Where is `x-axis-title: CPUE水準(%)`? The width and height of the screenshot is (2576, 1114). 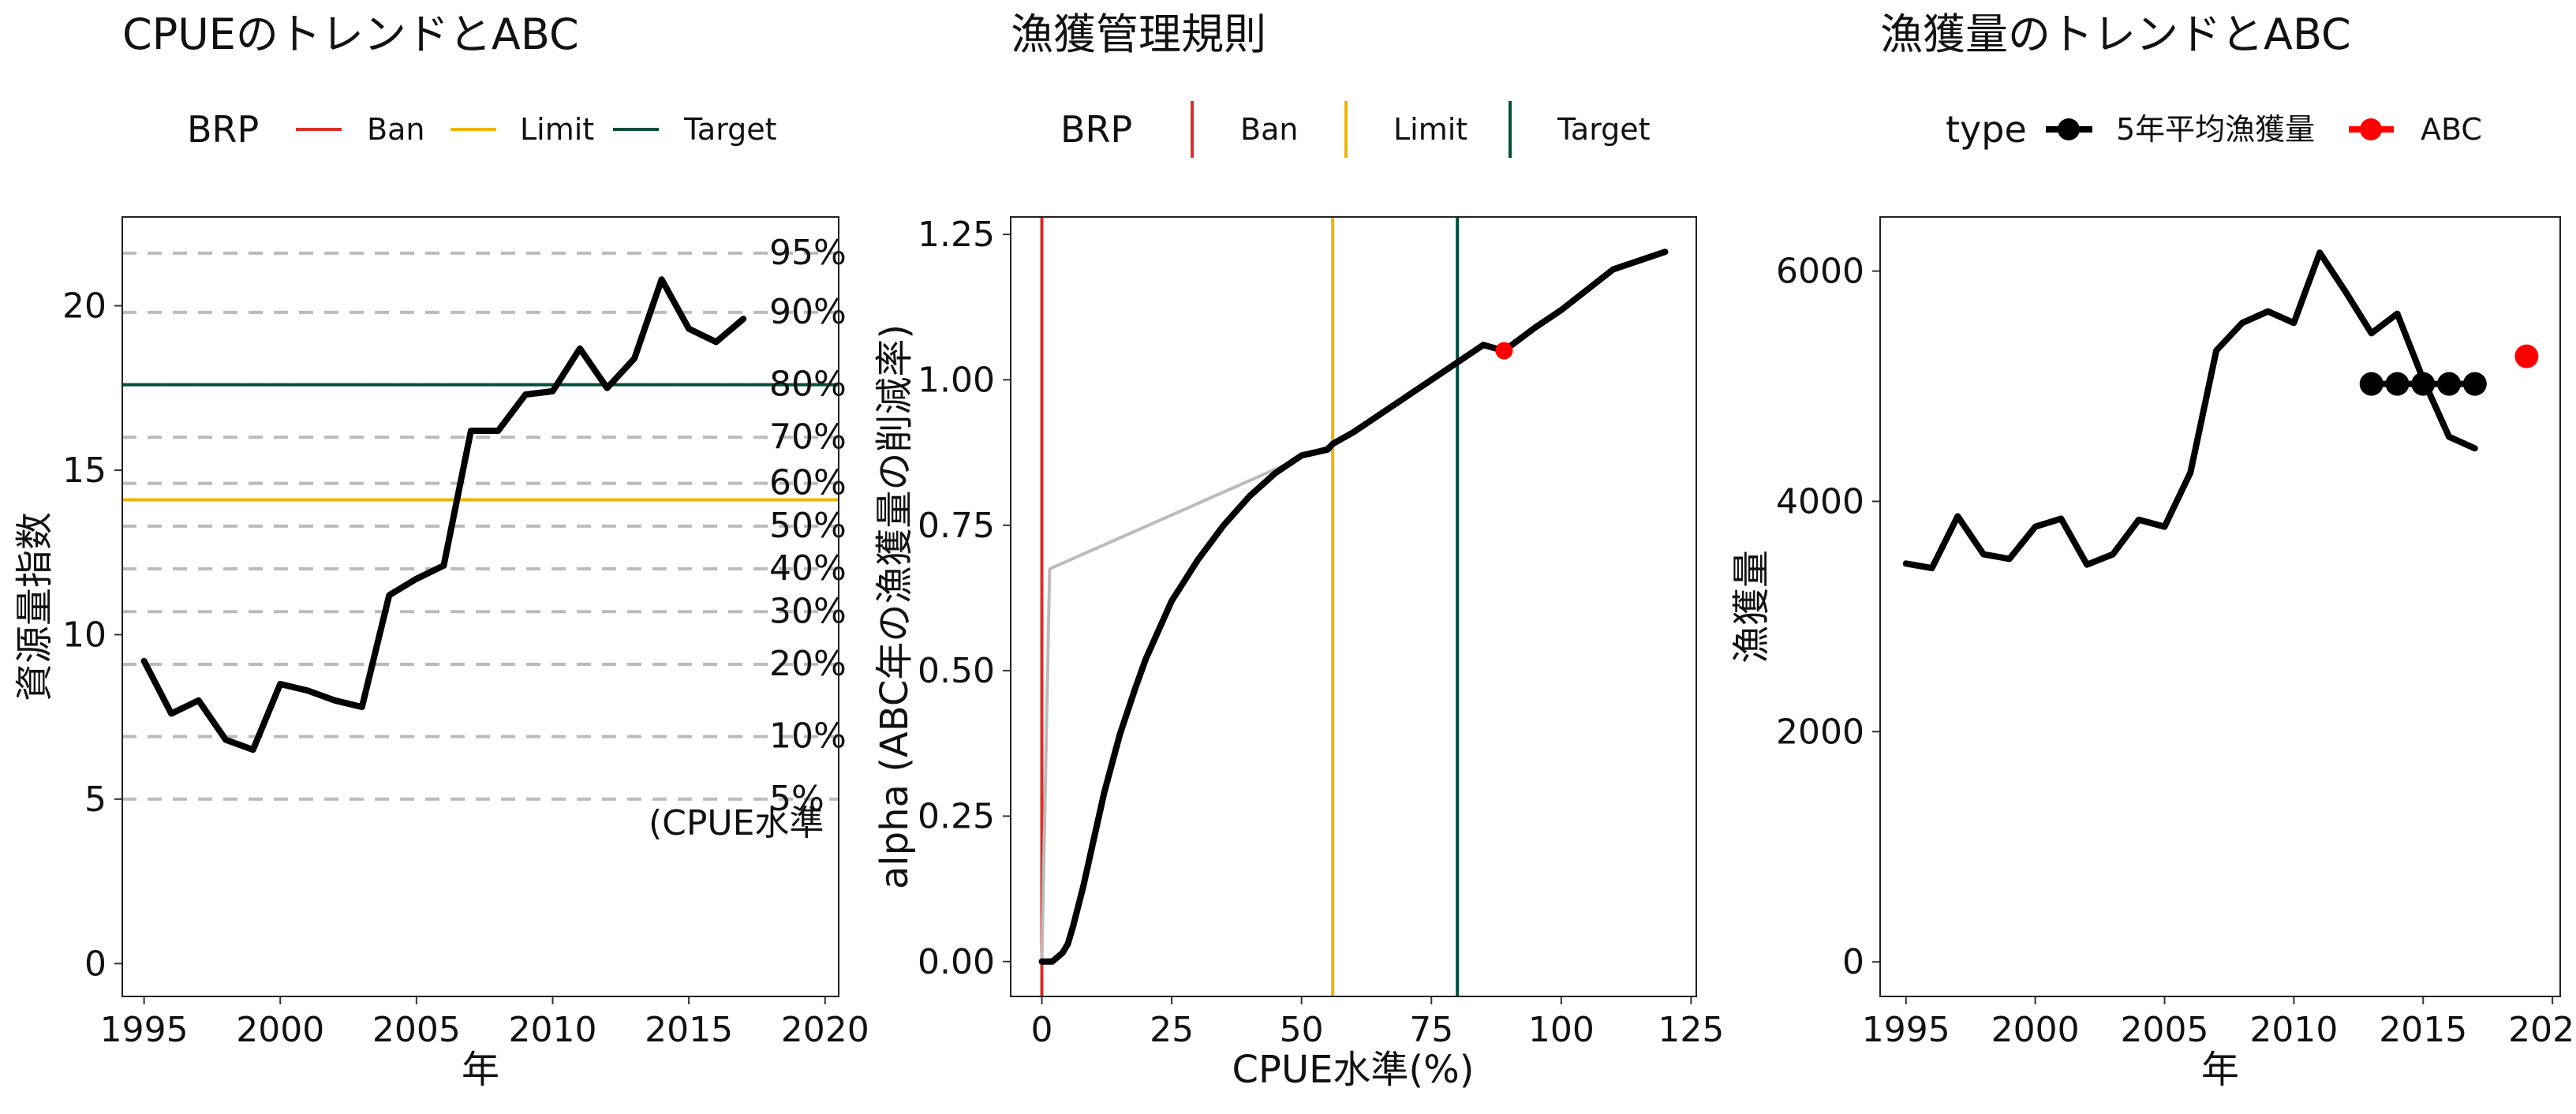
x-axis-title: CPUE水準(%) is located at coordinates (1353, 1070).